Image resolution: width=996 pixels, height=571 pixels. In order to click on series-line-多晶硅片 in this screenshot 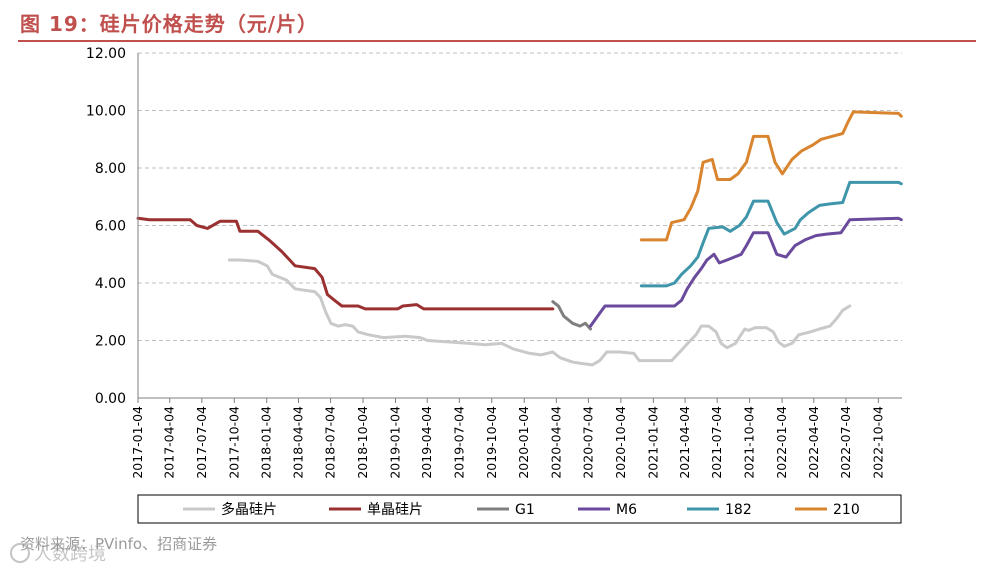, I will do `click(539, 312)`.